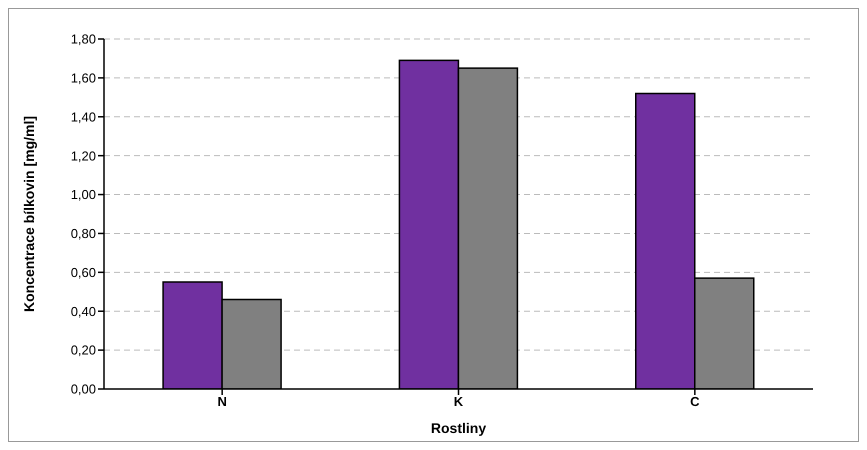  I want to click on y-tick-label: 0,20, so click(83, 350).